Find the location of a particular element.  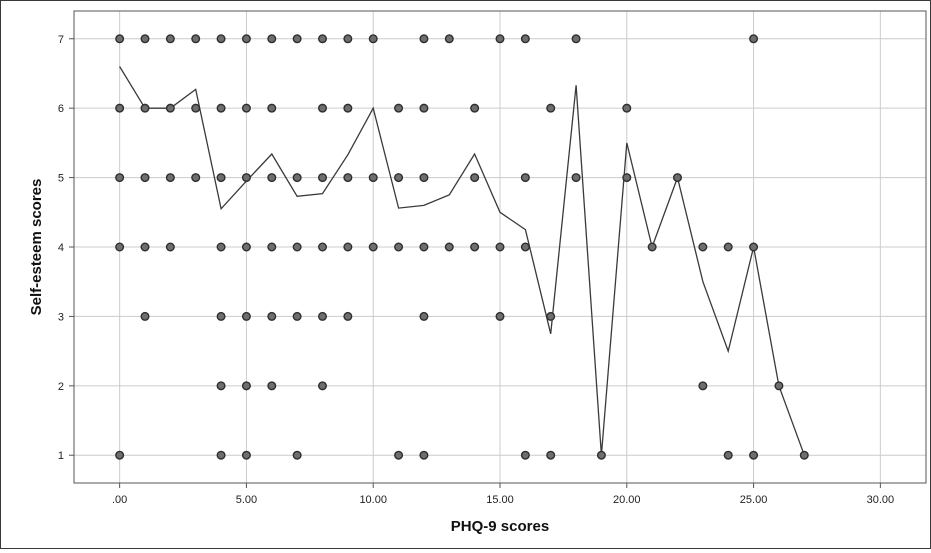

x-tick-label: .00 is located at coordinates (119, 500).